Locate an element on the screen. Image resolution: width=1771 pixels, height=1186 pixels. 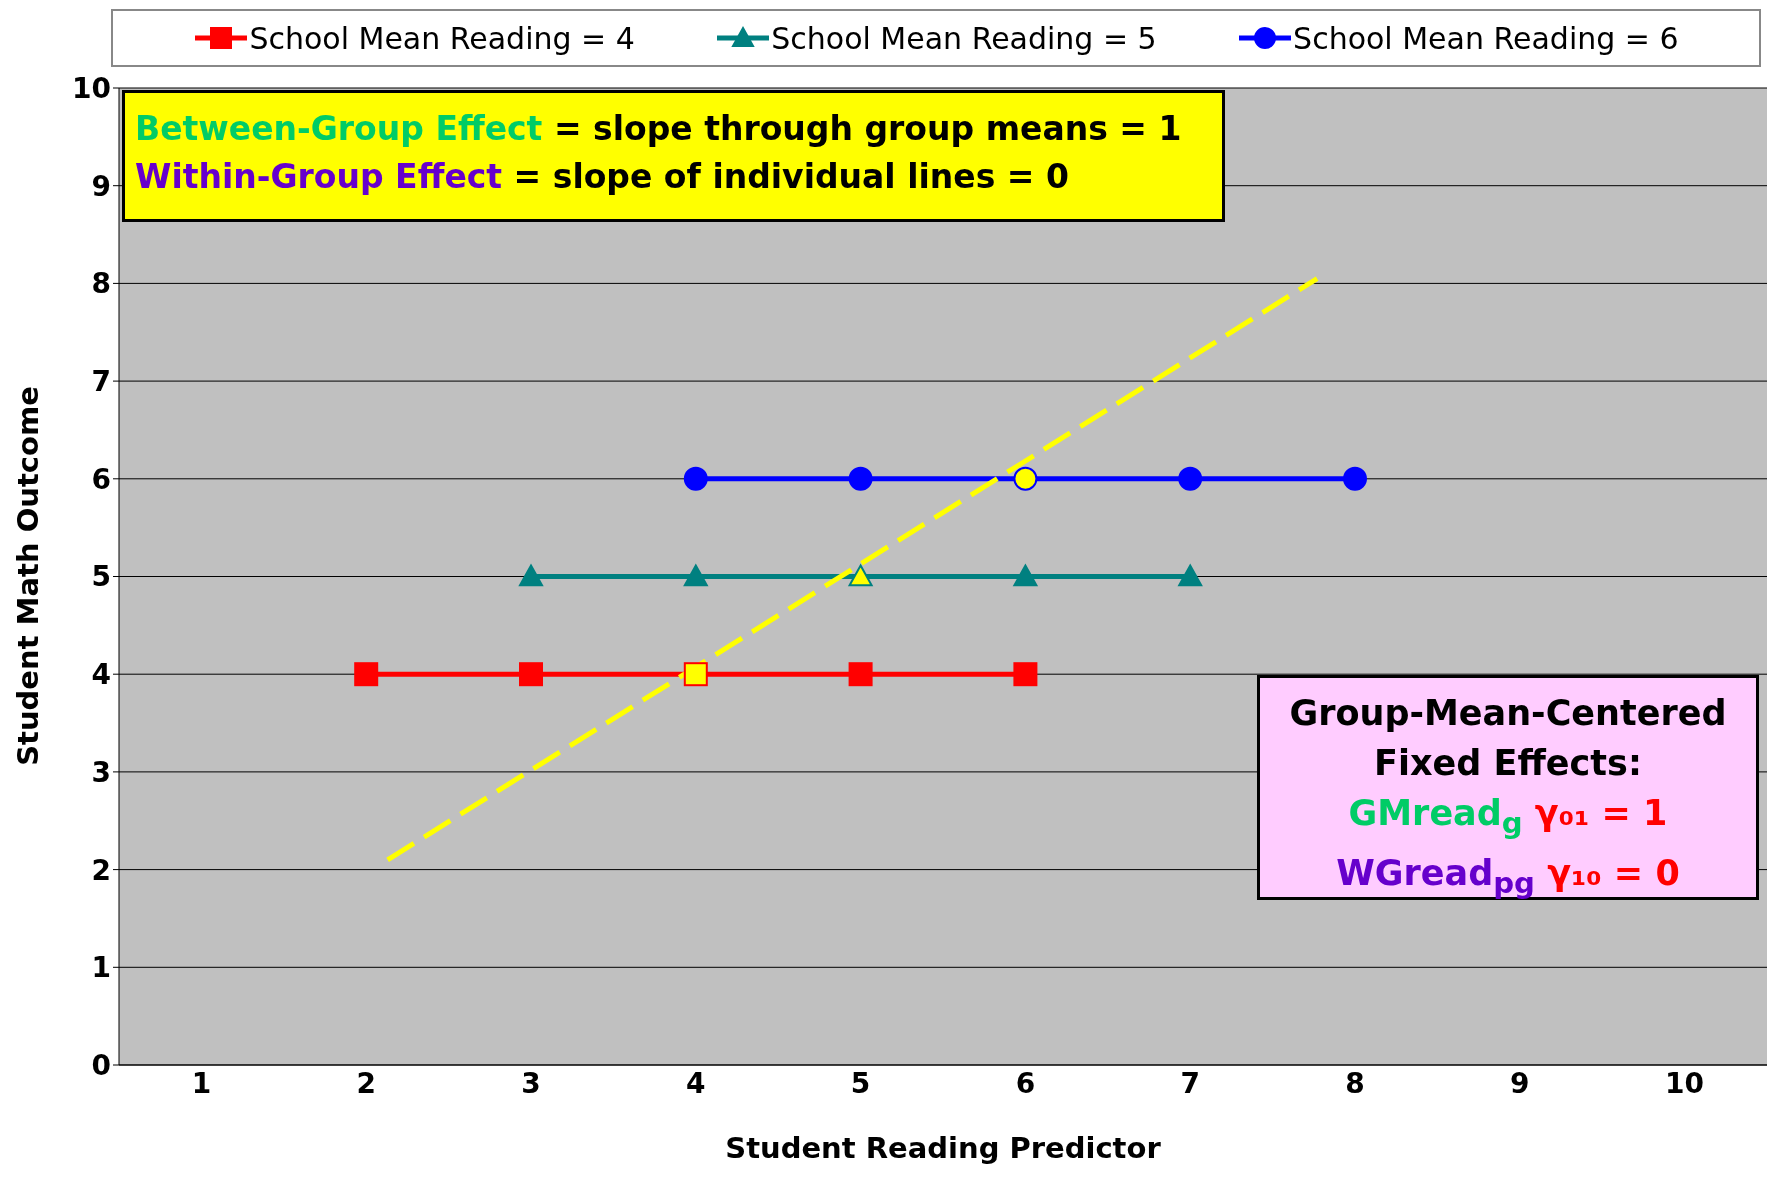
legend-label: School Mean Reading = 5 is located at coordinates (964, 38).